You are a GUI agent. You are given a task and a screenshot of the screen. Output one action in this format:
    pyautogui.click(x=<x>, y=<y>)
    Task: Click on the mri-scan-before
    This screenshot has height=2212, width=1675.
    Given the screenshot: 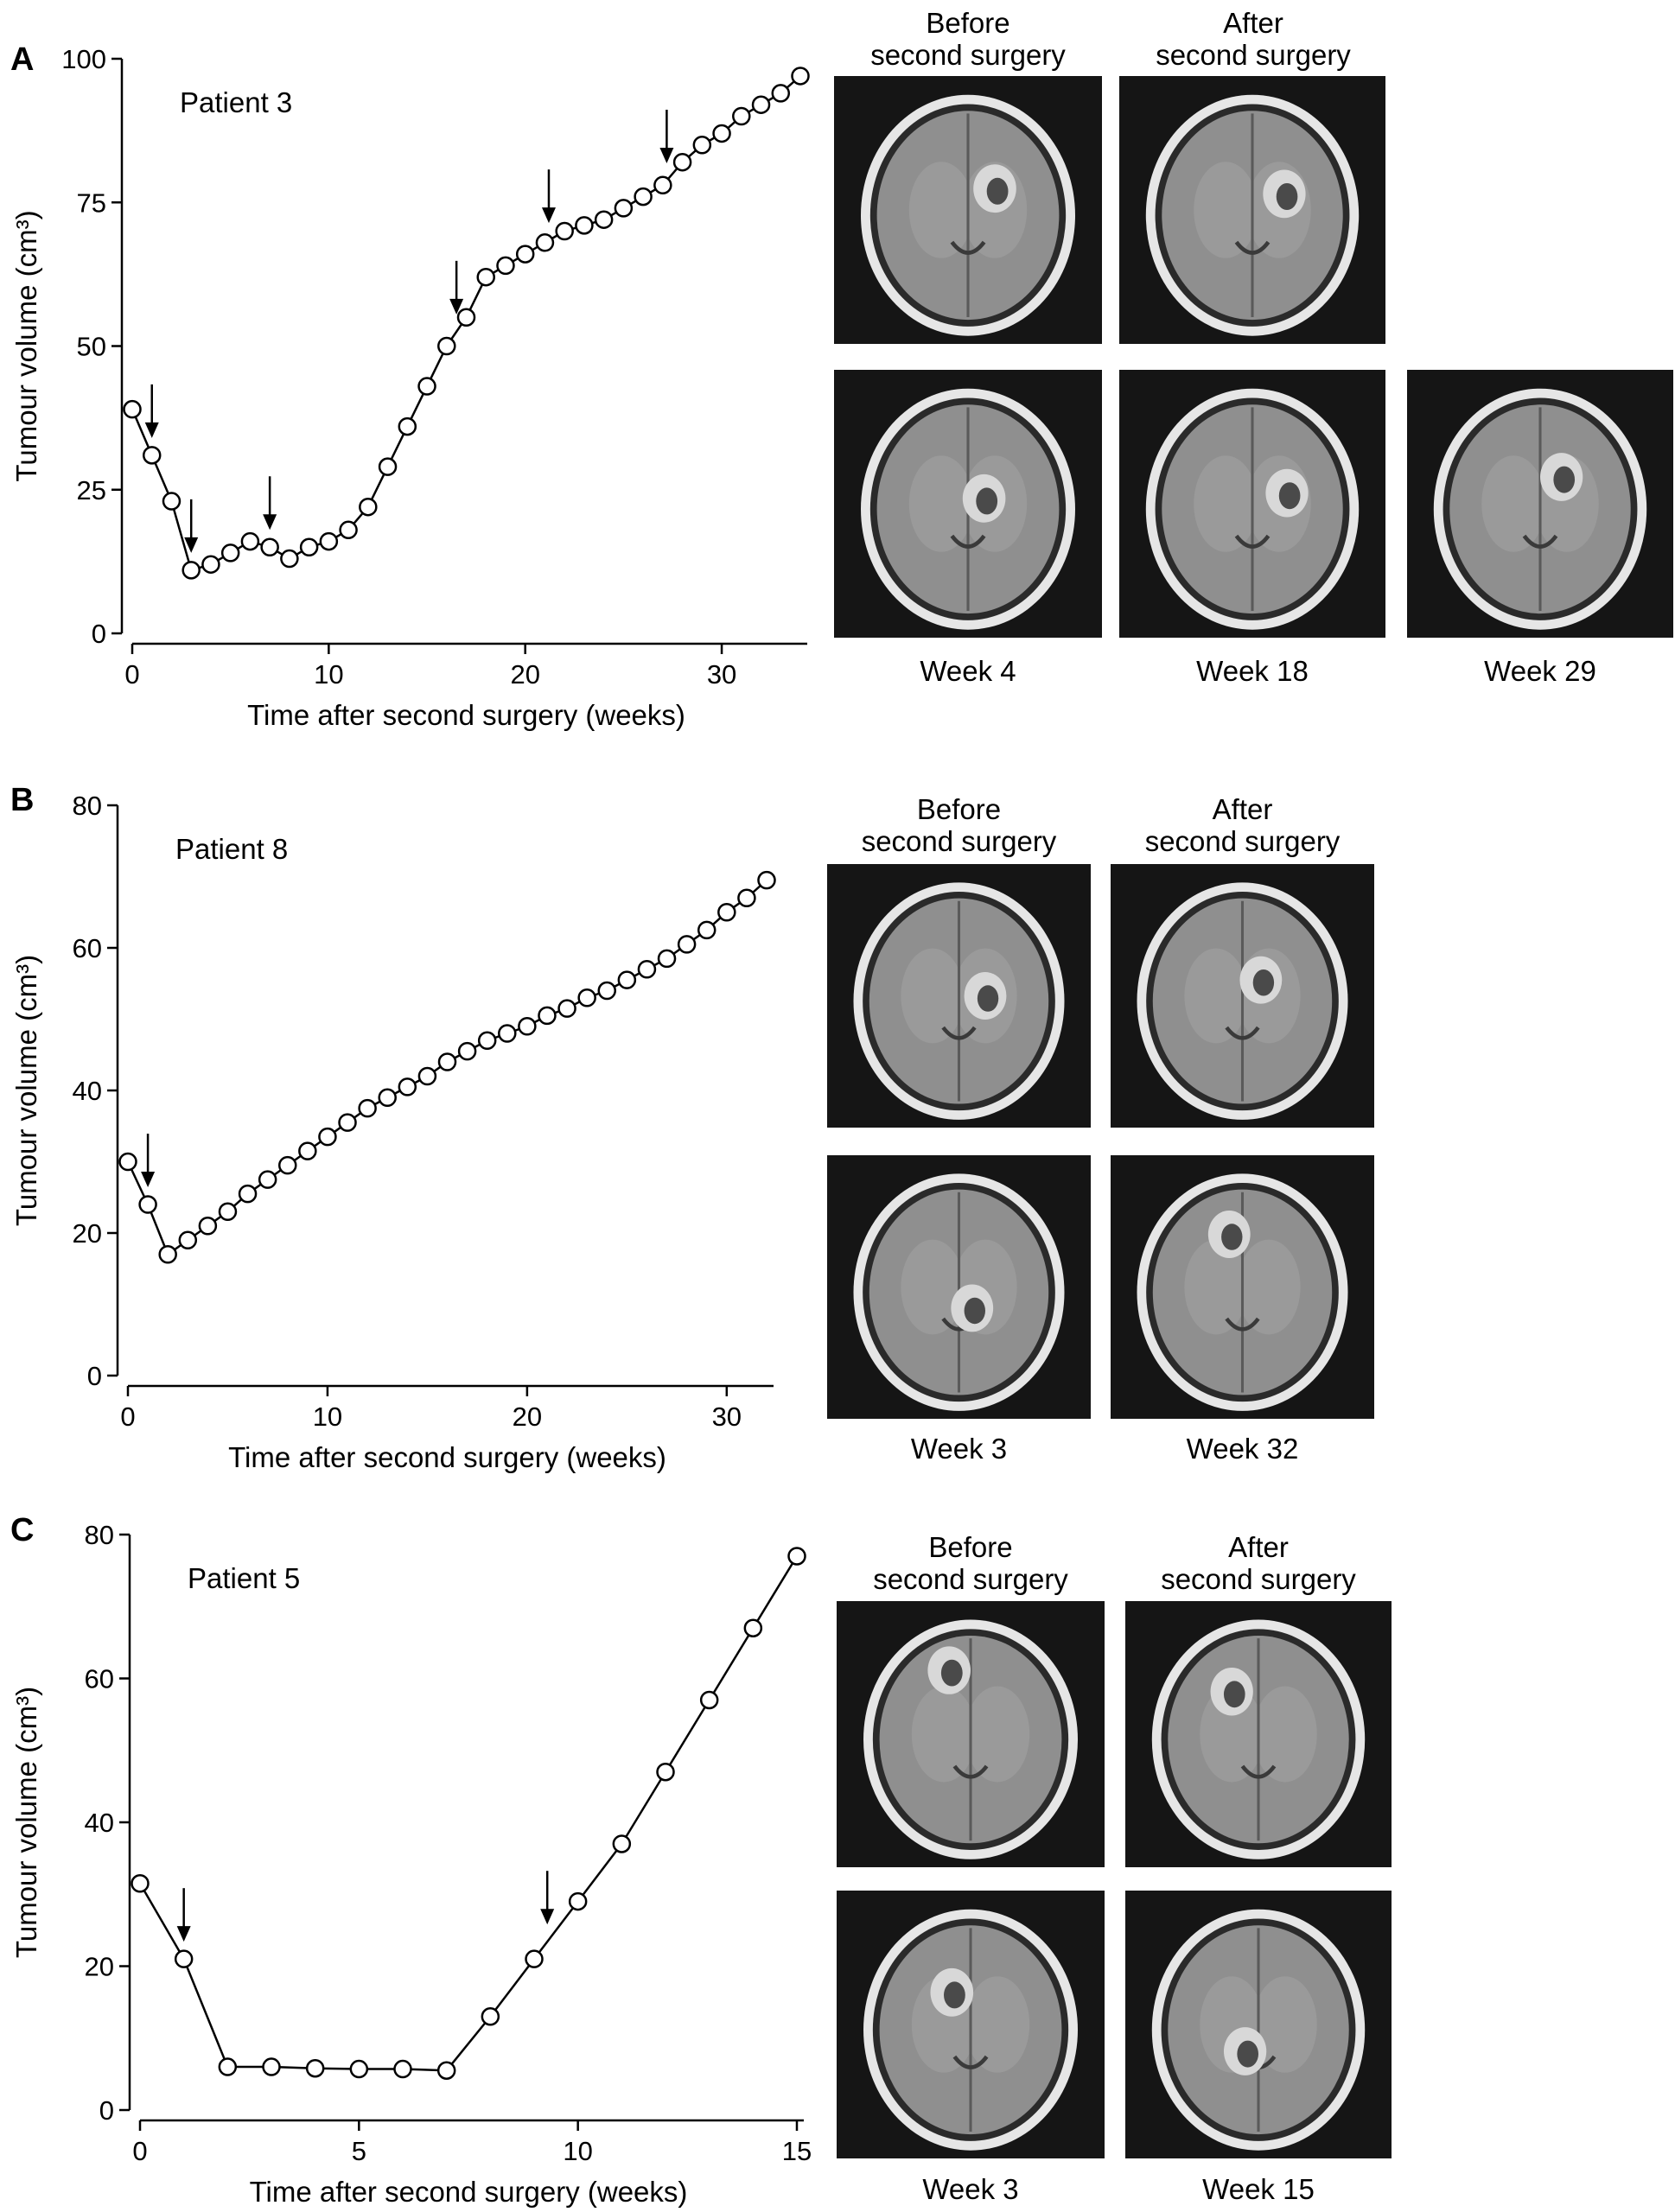 What is the action you would take?
    pyautogui.click(x=968, y=210)
    